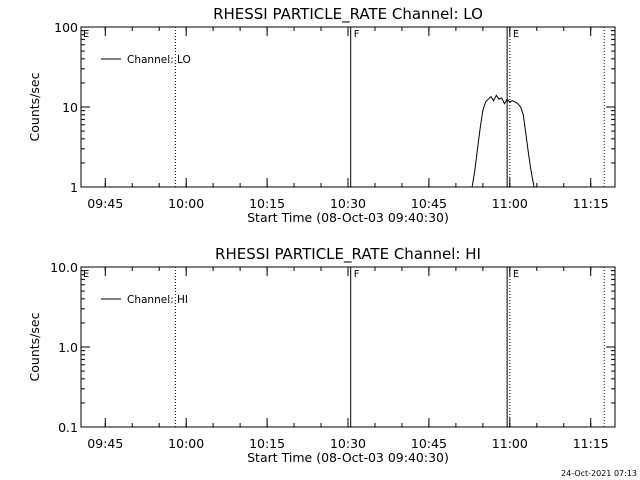 The width and height of the screenshot is (640, 480). What do you see at coordinates (66, 27) in the screenshot?
I see `y-tick-label: 100` at bounding box center [66, 27].